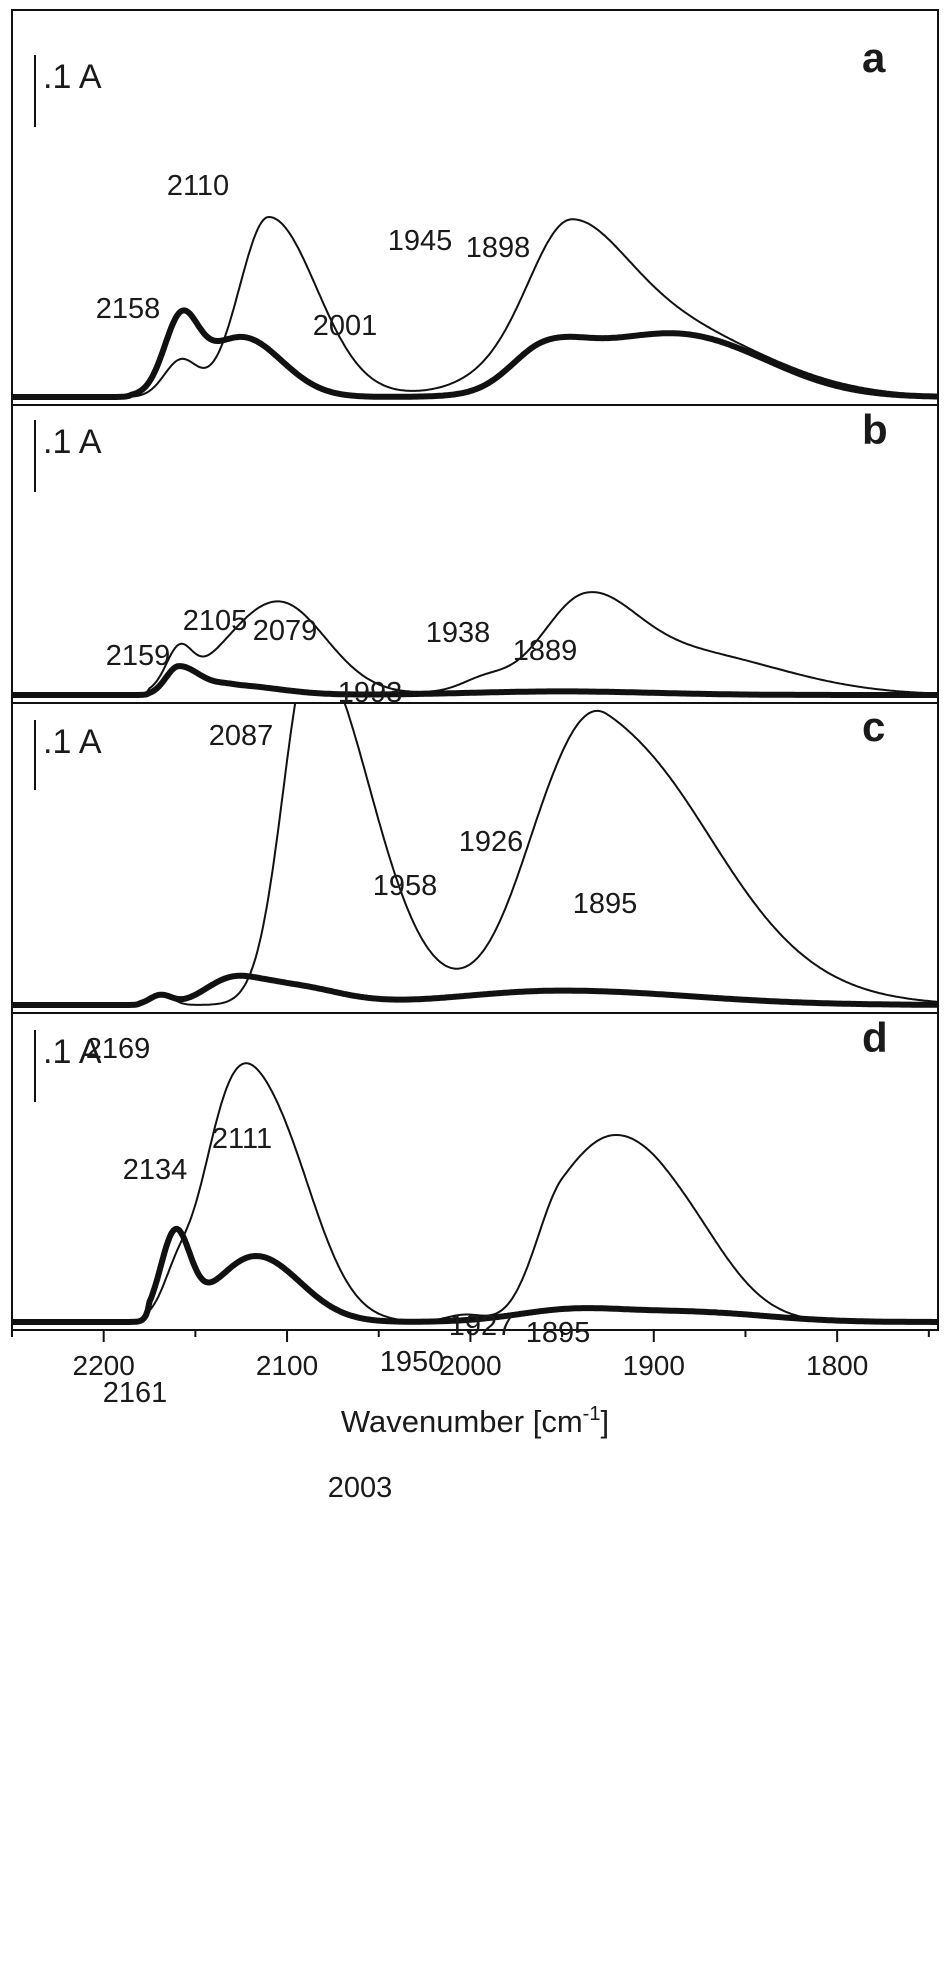 This screenshot has height=1974, width=951. Describe the element at coordinates (360, 1488) in the screenshot. I see `peak-label: 2003` at that location.